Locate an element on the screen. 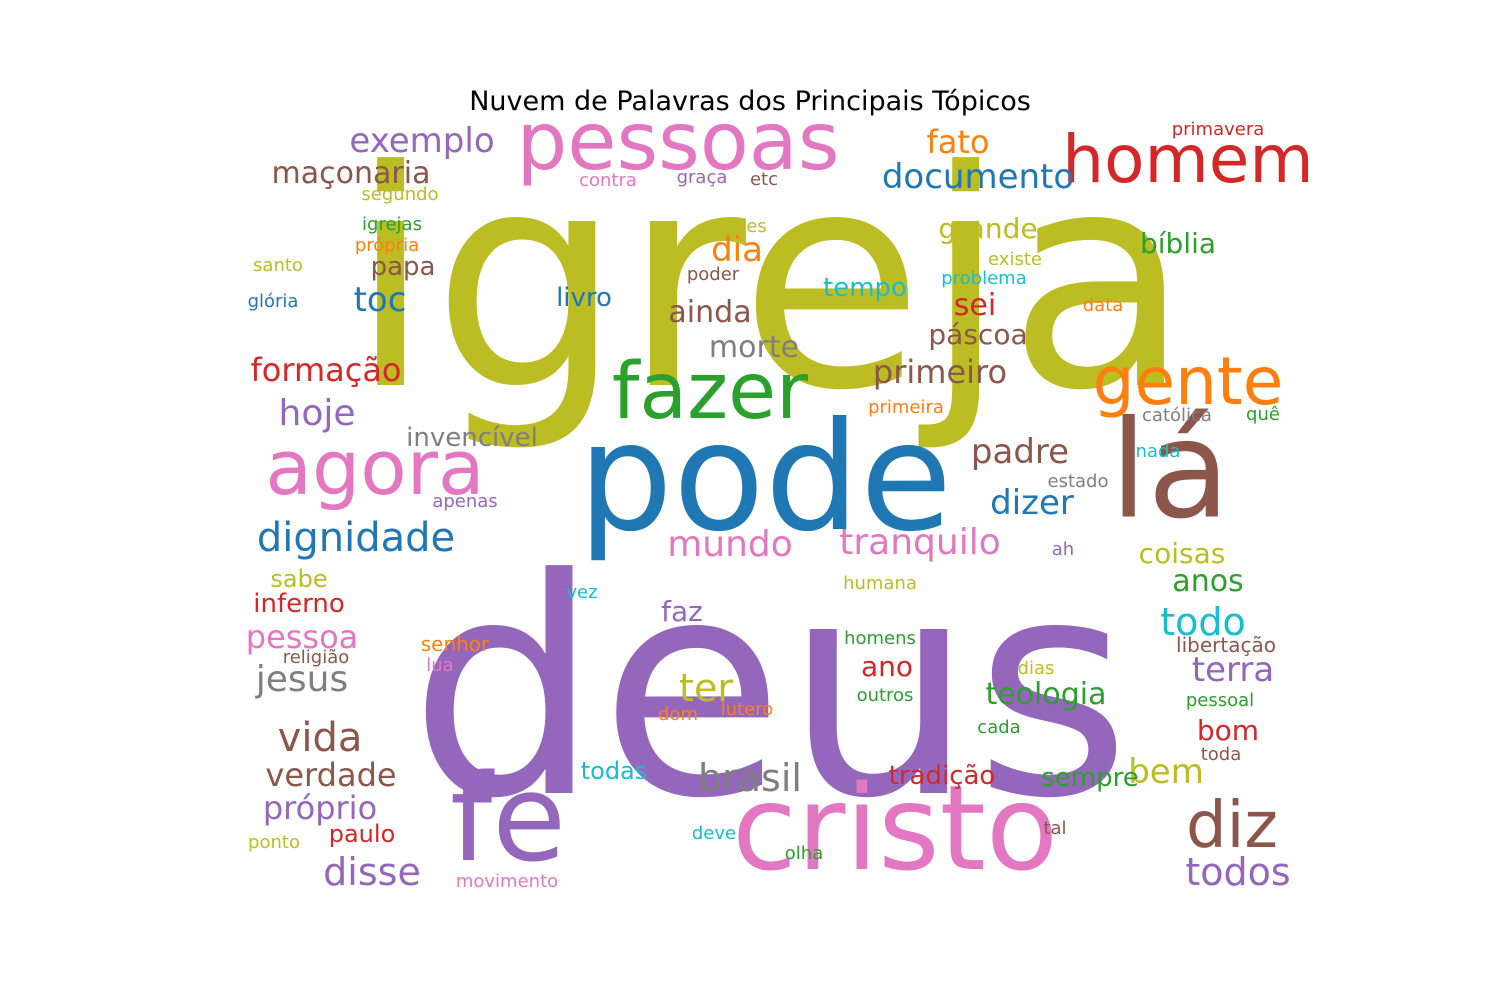  word-bíblia: bíblia is located at coordinates (1178, 243).